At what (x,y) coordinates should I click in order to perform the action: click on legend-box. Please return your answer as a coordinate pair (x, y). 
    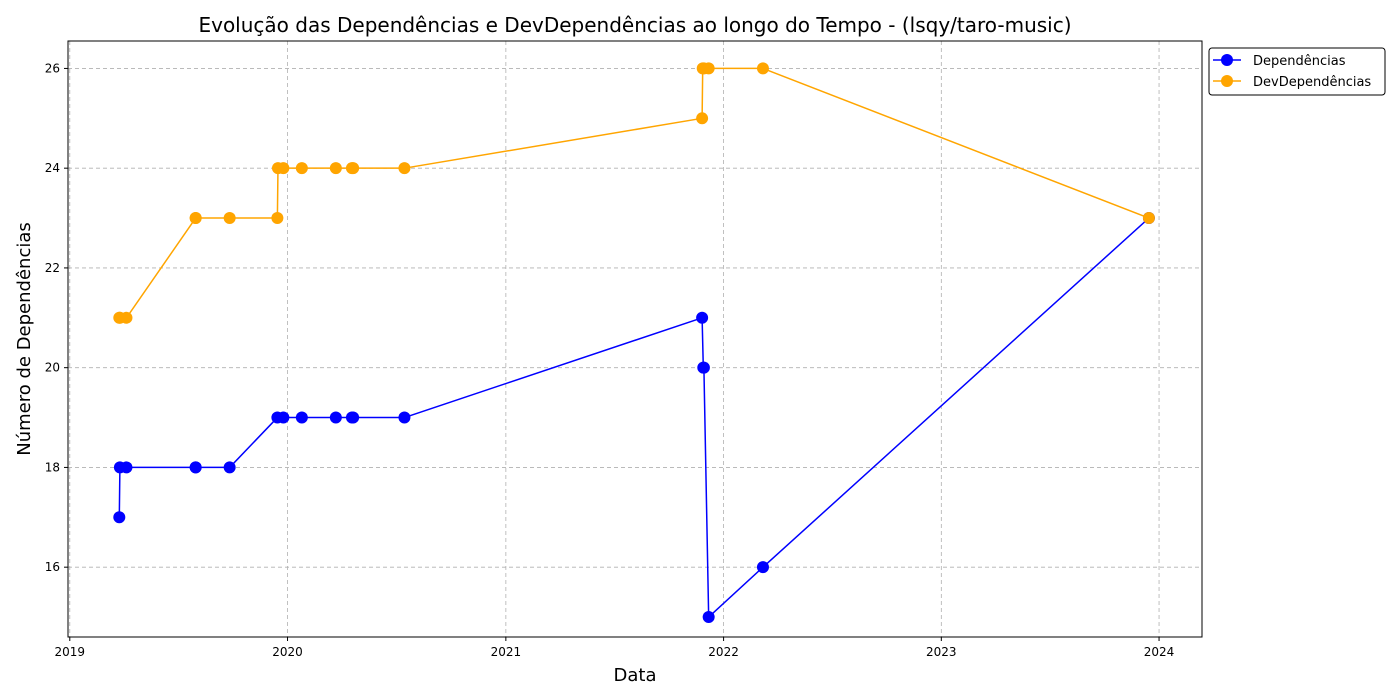
    Looking at the image, I should click on (1297, 71).